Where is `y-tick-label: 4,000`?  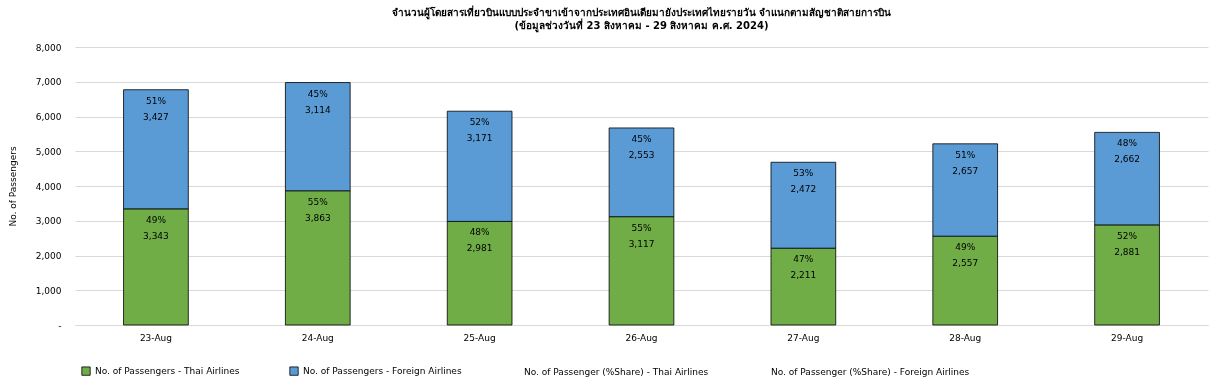
y-tick-label: 4,000 is located at coordinates (48, 186).